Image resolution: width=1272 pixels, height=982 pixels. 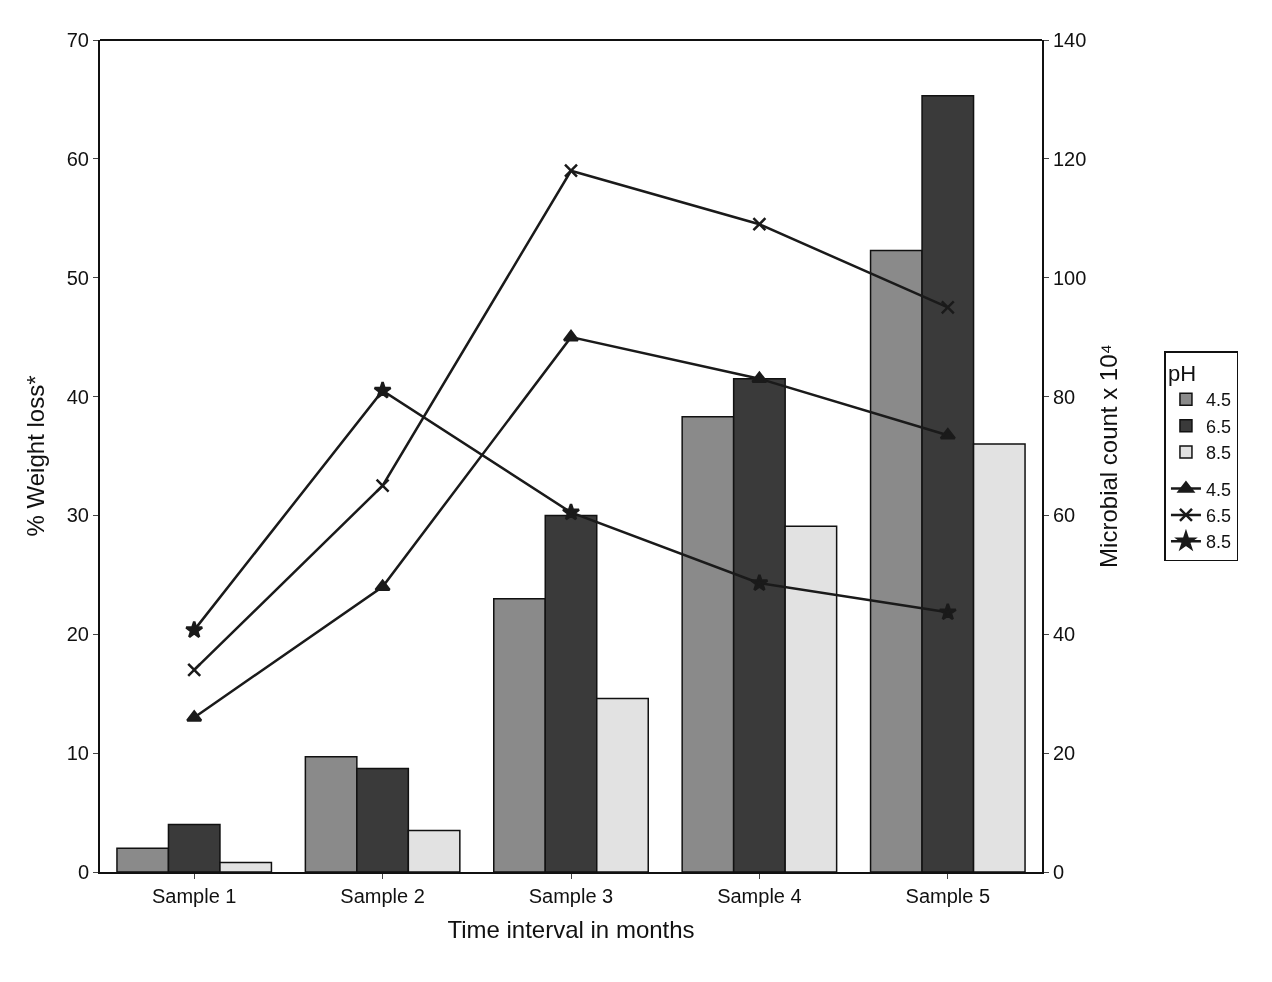 What do you see at coordinates (1070, 277) in the screenshot?
I see `y2-tick-label: 100` at bounding box center [1070, 277].